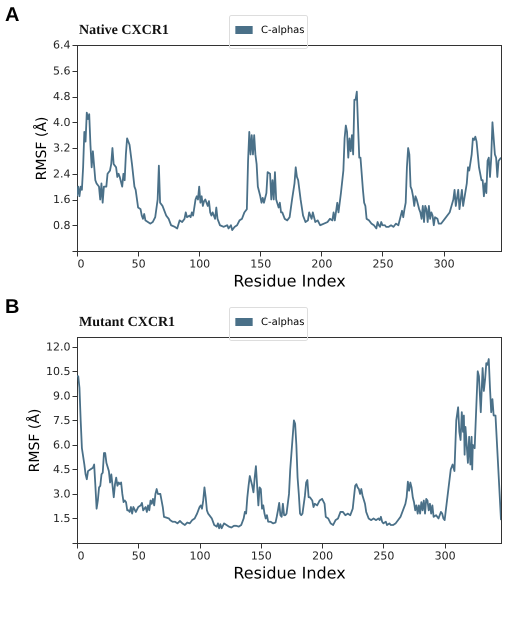  I want to click on y-tick-label: 9.0, so click(61, 395).